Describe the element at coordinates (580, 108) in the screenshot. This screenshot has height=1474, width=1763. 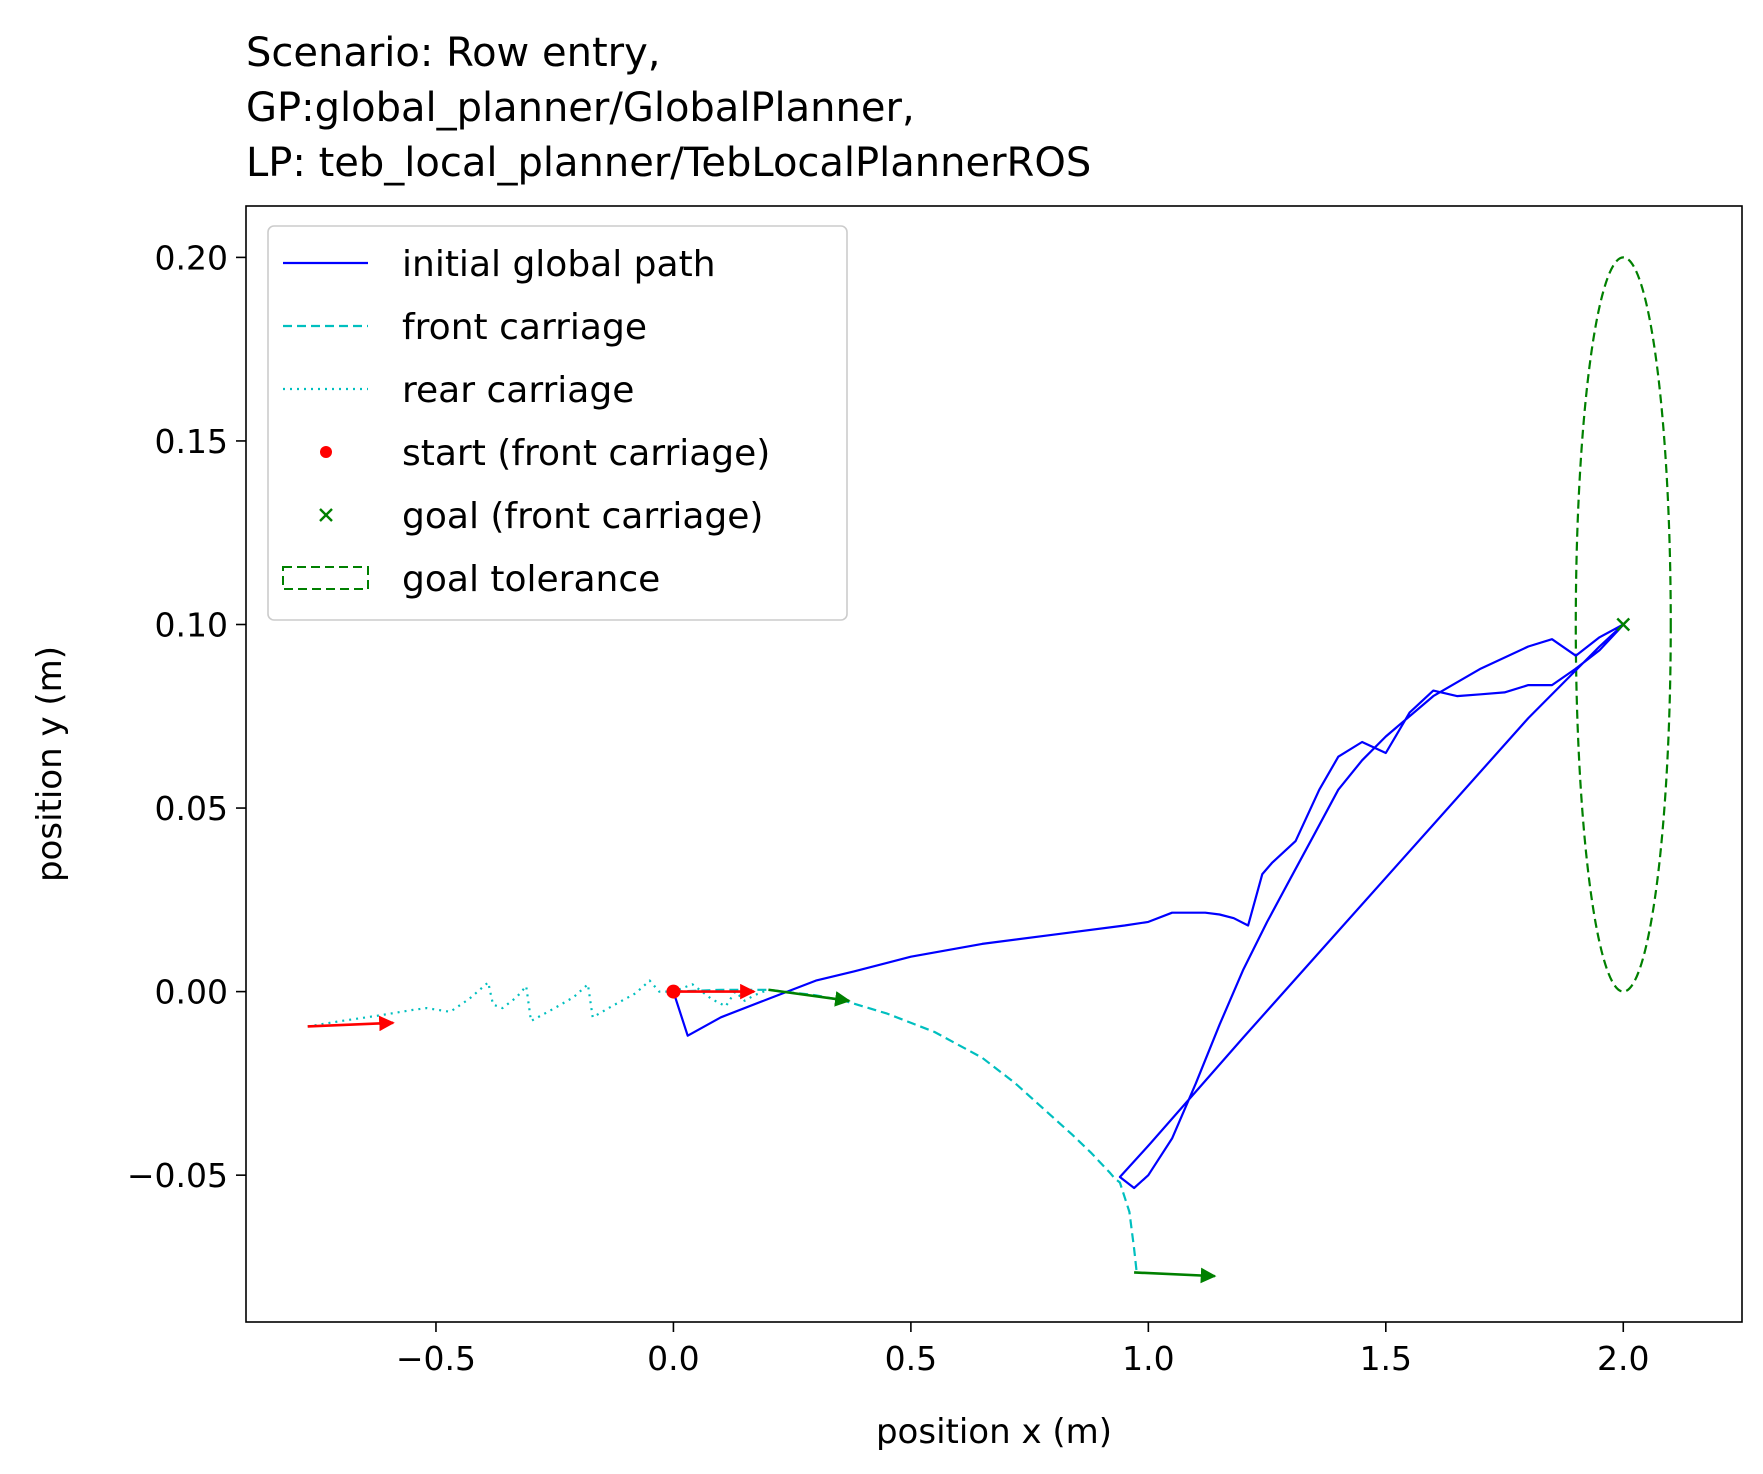
I see `title-line-2: GP:global_planner/GlobalPlanner,` at that location.